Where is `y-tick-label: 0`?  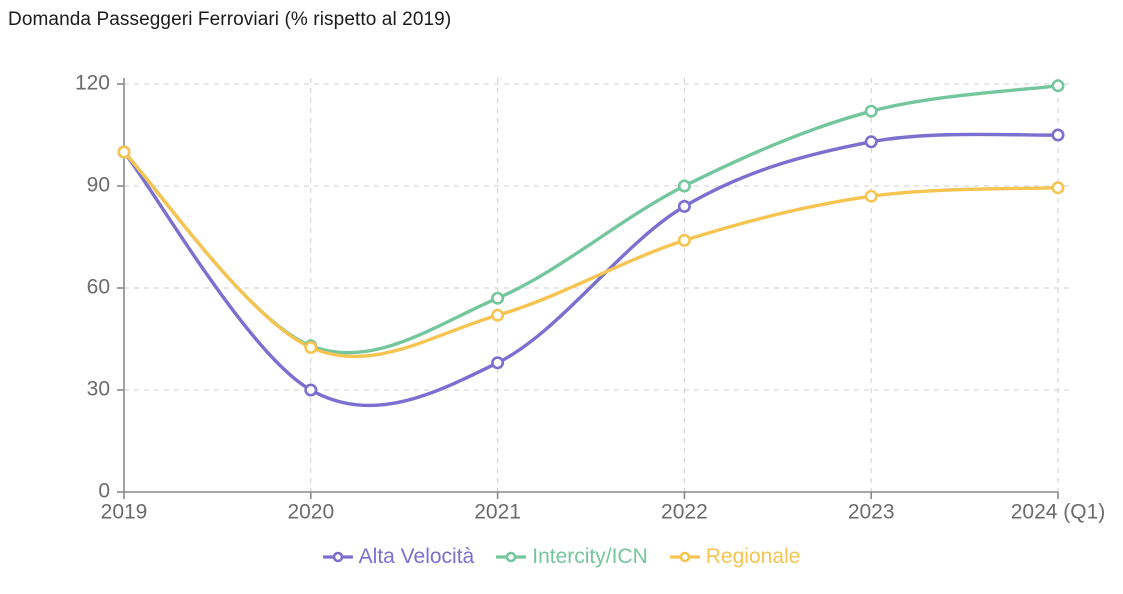 y-tick-label: 0 is located at coordinates (104, 491).